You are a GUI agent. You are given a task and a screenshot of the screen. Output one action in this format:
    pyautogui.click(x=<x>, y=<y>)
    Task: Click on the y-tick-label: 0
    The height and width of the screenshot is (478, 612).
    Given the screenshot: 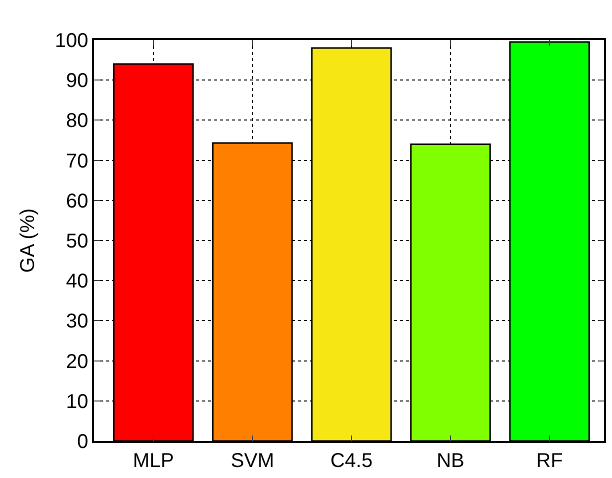 What is the action you would take?
    pyautogui.click(x=82, y=442)
    